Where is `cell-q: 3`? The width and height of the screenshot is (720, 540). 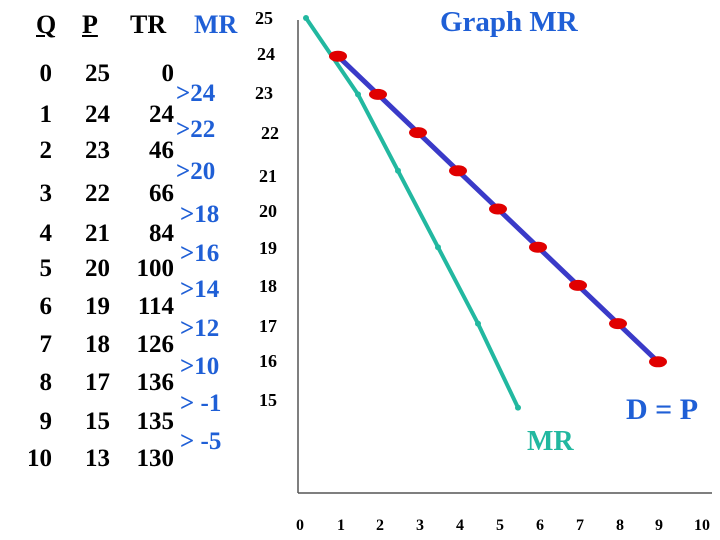 cell-q: 3 is located at coordinates (46, 193).